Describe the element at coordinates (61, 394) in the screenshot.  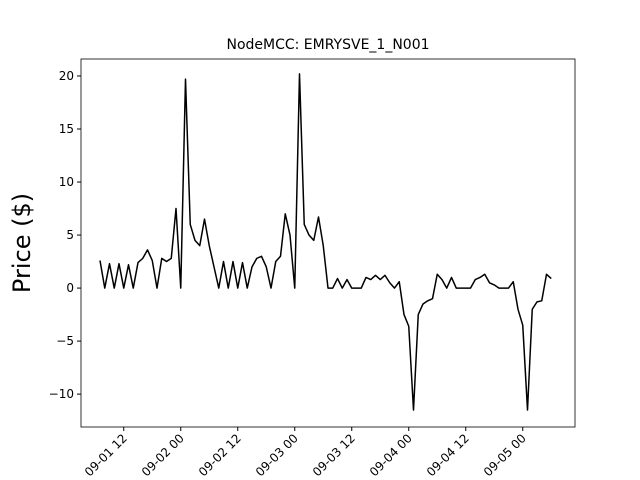
I see `y-tick-label: −10` at that location.